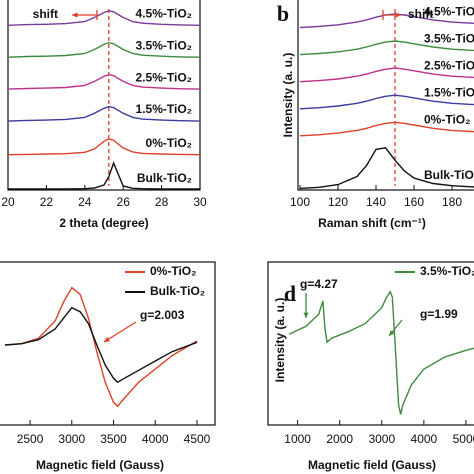  Describe the element at coordinates (300, 202) in the screenshot. I see `x-tick-label: 100` at that location.